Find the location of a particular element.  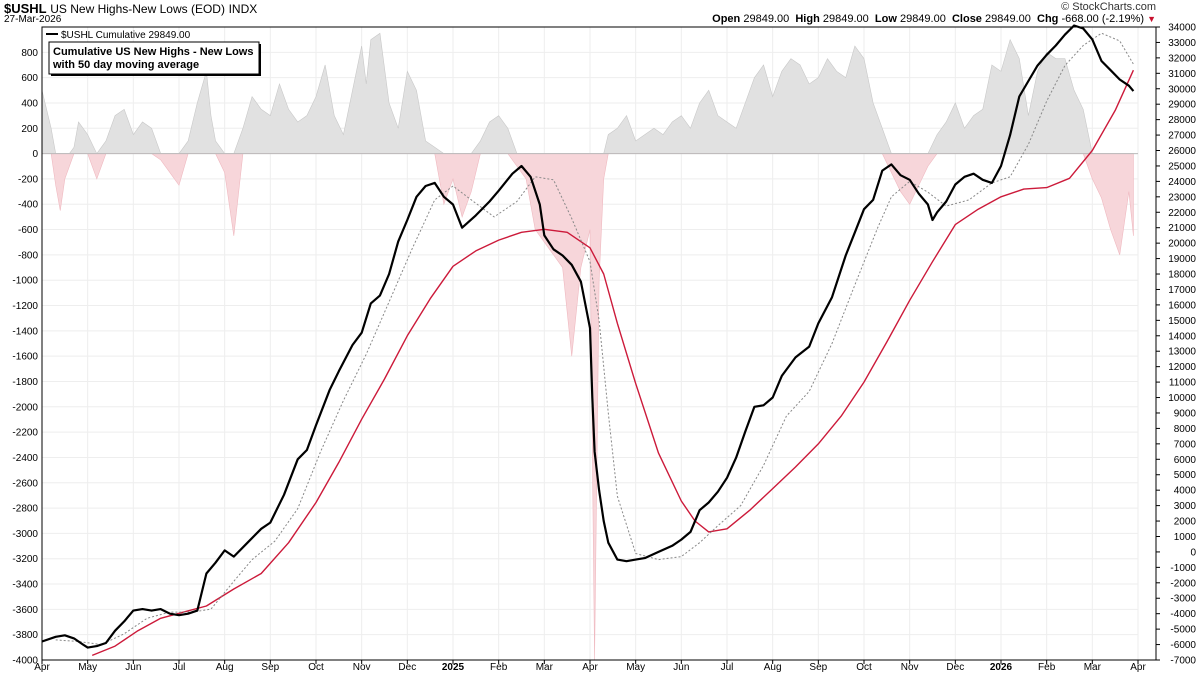

right-tick-label: 30000 is located at coordinates (1182, 89).